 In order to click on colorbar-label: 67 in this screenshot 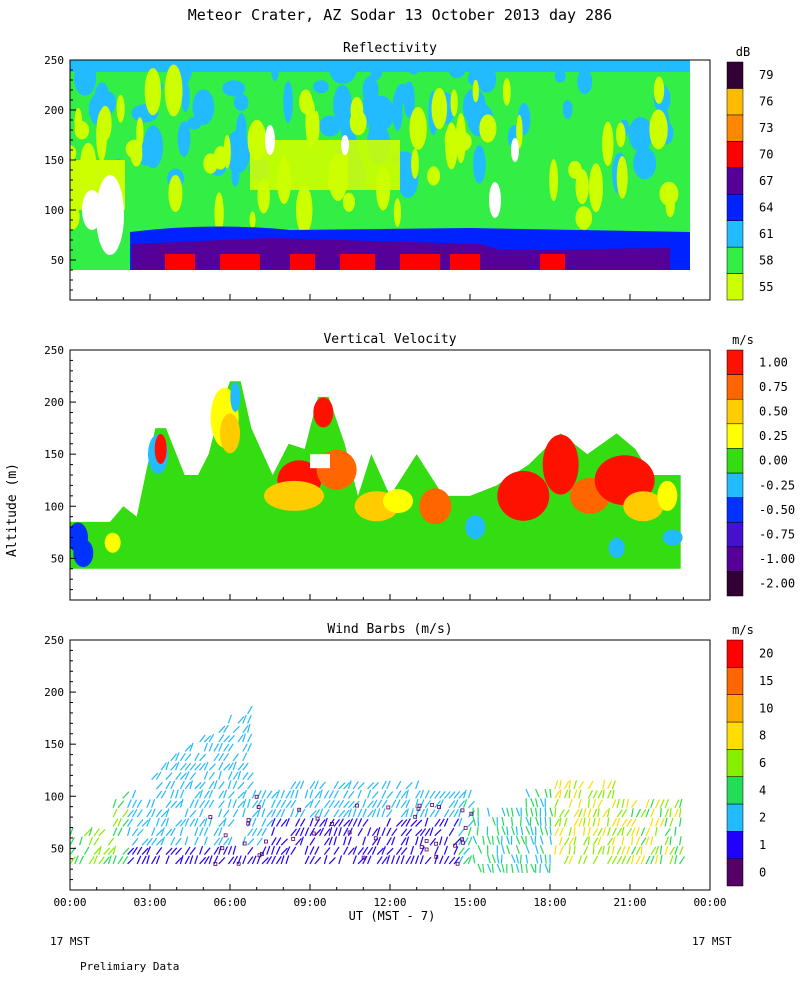, I will do `click(766, 181)`.